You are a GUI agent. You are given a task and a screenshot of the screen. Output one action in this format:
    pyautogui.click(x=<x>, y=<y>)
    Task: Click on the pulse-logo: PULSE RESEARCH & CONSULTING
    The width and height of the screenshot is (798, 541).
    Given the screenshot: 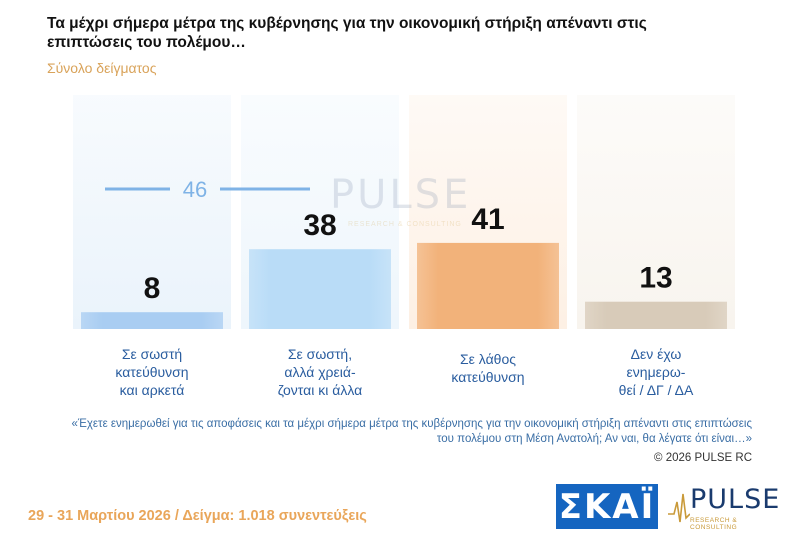 What is the action you would take?
    pyautogui.click(x=727, y=507)
    